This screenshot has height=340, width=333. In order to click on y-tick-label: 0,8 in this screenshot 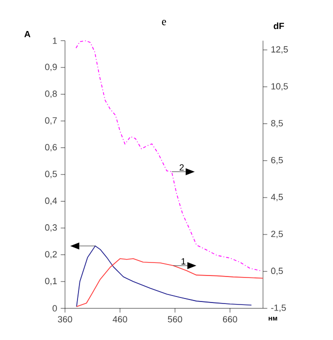, I will do `click(51, 94)`.